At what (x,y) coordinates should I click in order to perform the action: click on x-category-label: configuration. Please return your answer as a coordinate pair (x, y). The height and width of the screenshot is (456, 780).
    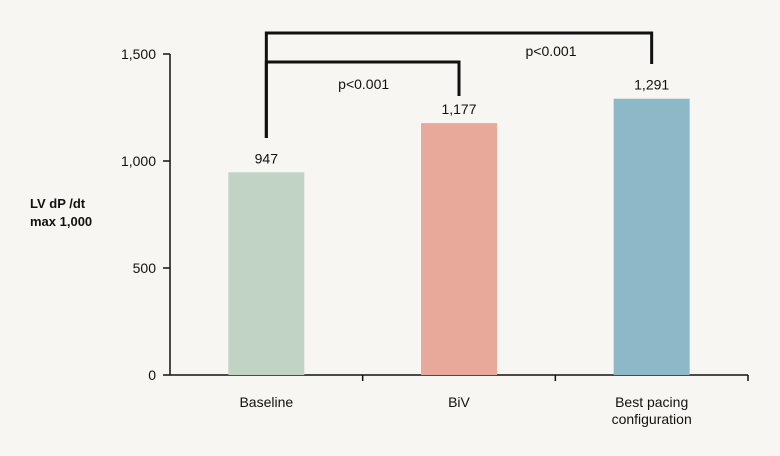
    Looking at the image, I should click on (652, 419).